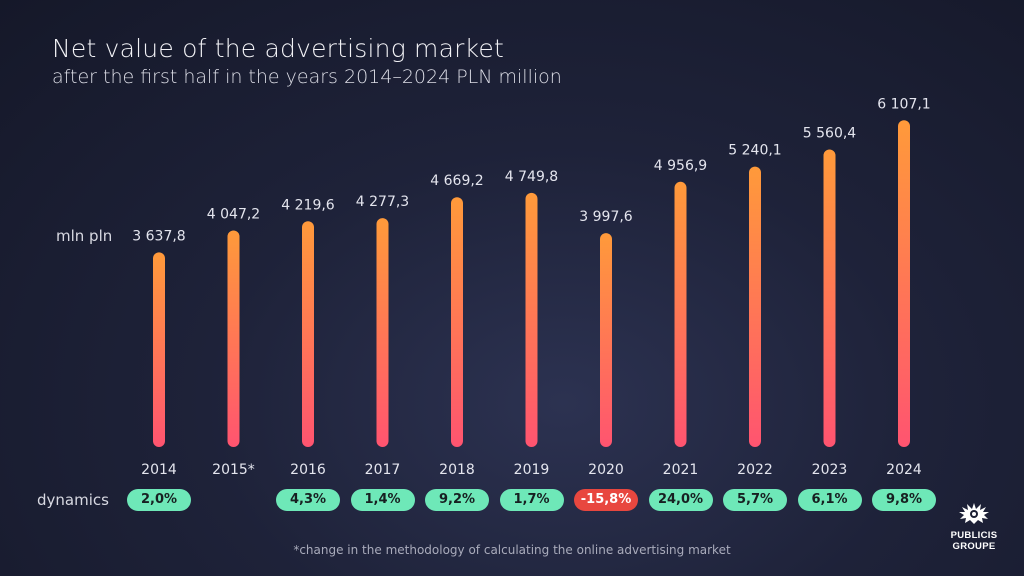 This screenshot has height=576, width=1024. Describe the element at coordinates (830, 470) in the screenshot. I see `year-label-2023: 2023` at that location.